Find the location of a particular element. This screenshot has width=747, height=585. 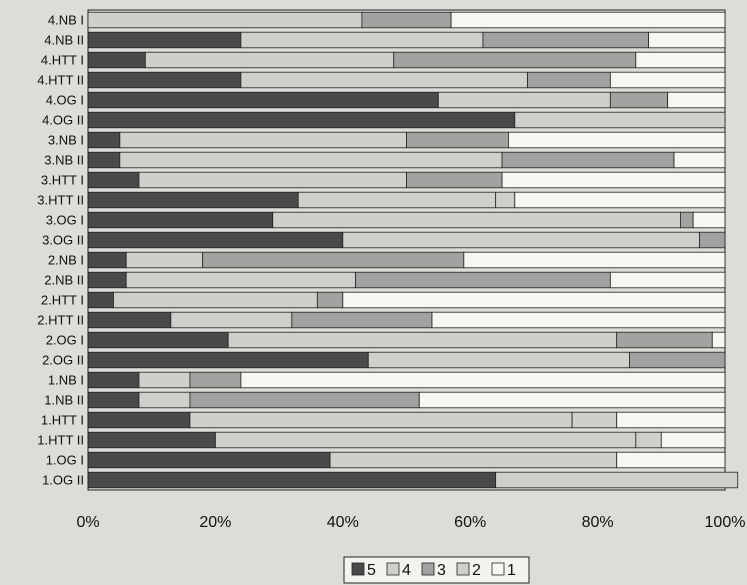

bar-segment-2-nb-i-s5 is located at coordinates (107, 260).